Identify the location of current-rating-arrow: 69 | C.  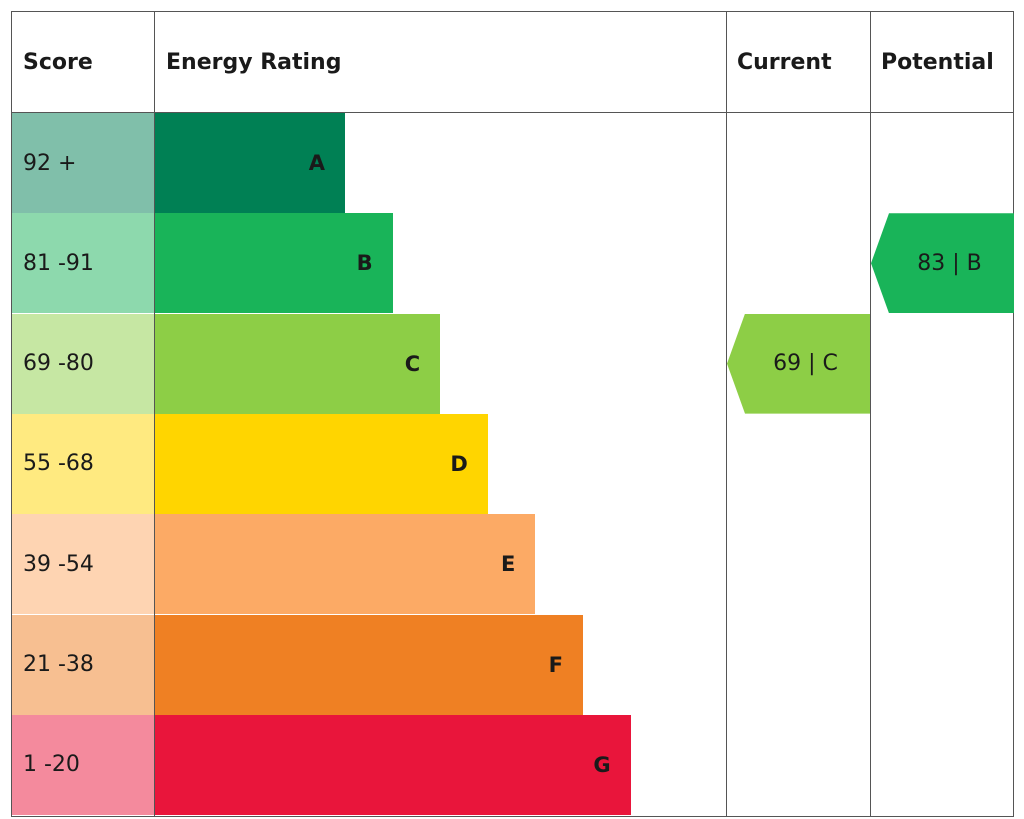
(798, 363).